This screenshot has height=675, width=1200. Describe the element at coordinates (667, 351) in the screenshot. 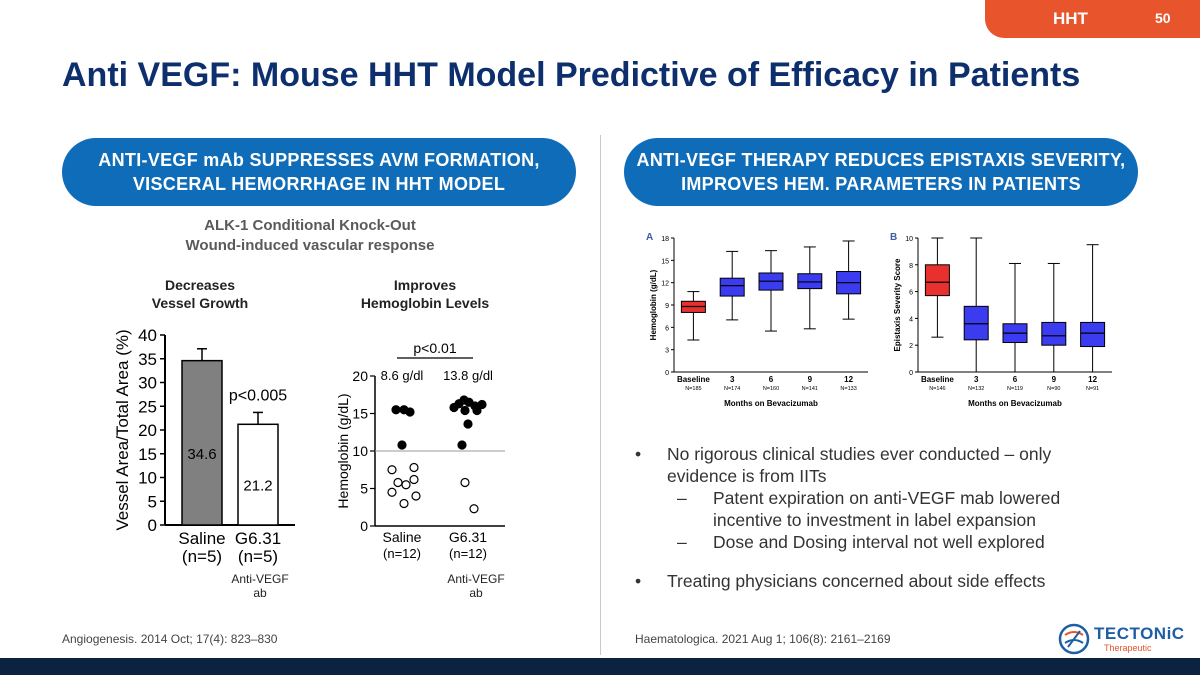

I see `y-tick-label: 3` at that location.